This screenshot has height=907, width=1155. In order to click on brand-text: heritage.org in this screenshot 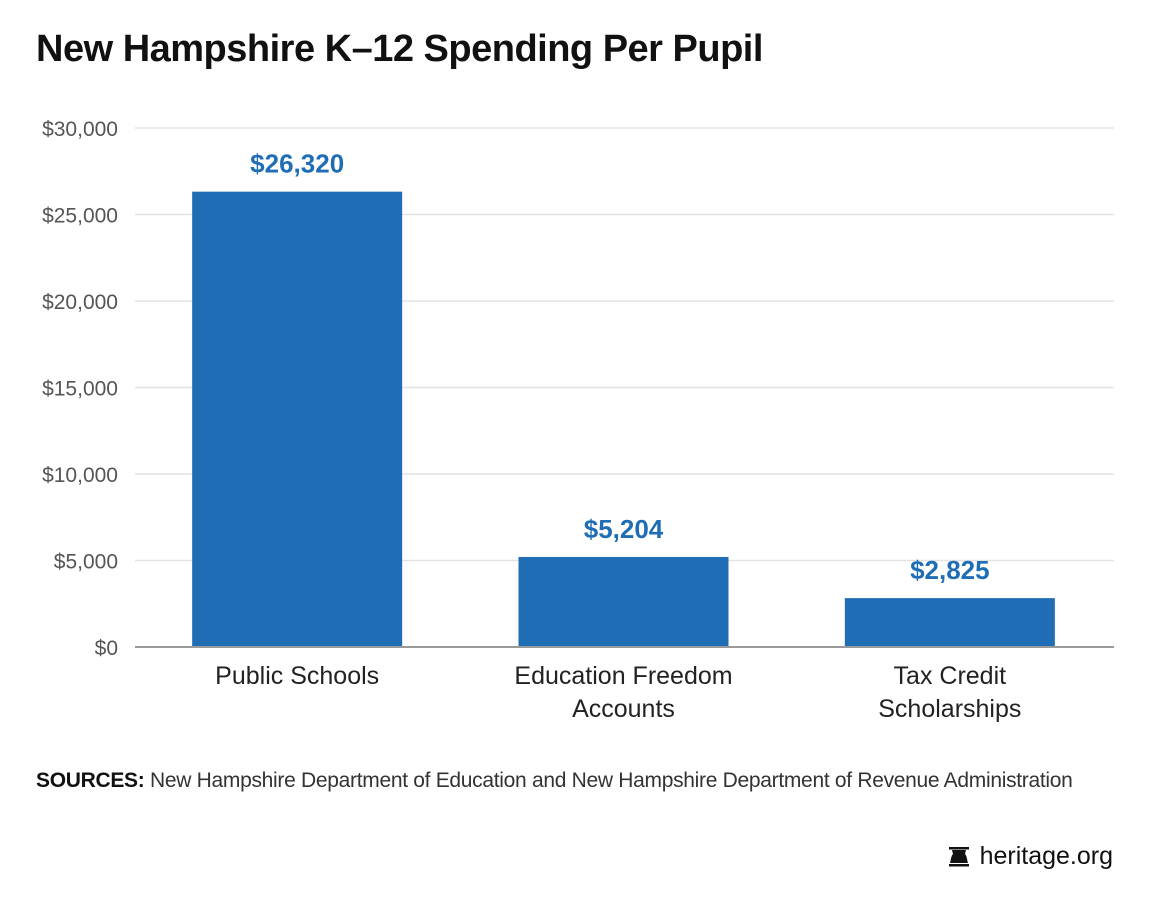, I will do `click(1046, 856)`.